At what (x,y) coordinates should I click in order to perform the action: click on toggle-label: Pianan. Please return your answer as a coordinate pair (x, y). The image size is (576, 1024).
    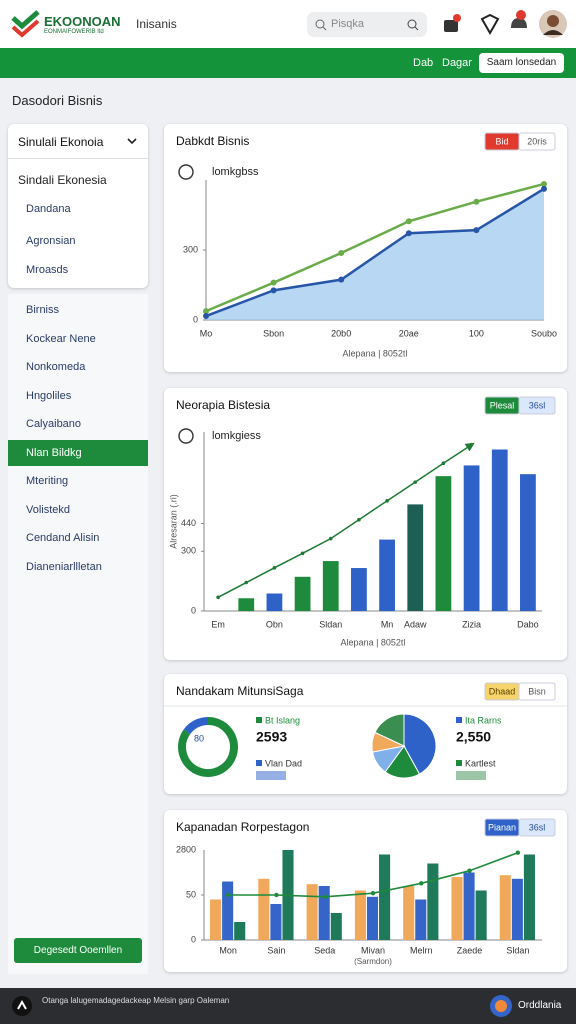
    Looking at the image, I should click on (502, 827).